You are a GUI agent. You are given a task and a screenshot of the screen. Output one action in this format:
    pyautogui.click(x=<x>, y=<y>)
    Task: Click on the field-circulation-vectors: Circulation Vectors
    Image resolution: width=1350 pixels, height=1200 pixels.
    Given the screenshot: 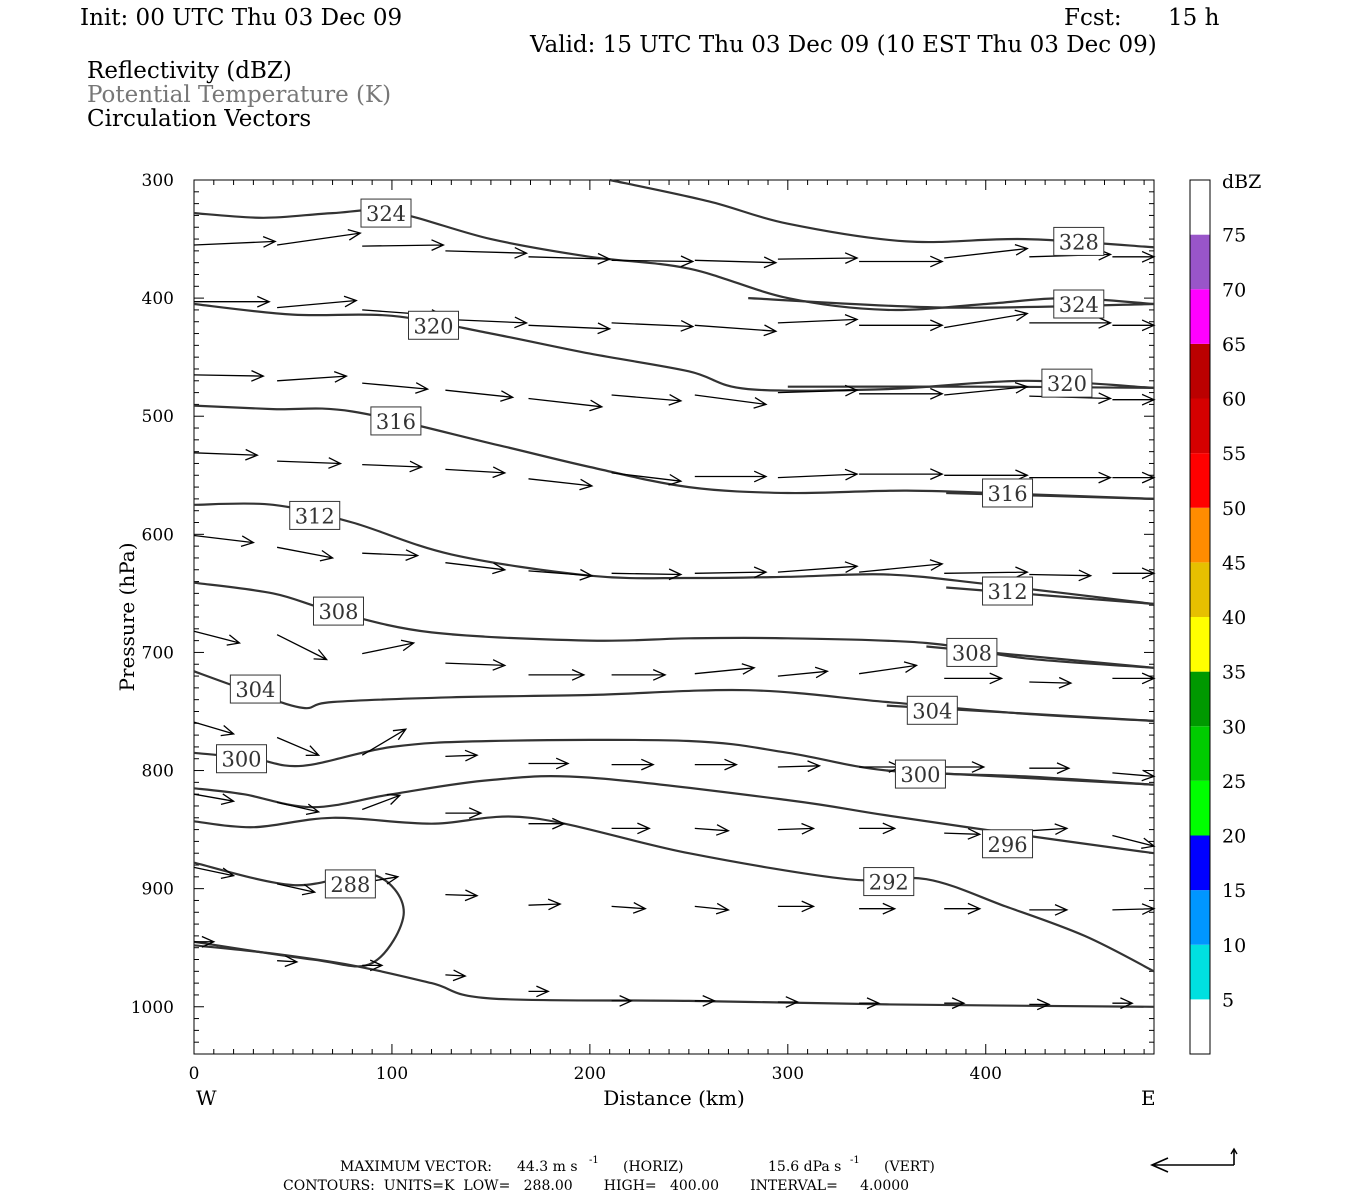 What is the action you would take?
    pyautogui.click(x=199, y=119)
    